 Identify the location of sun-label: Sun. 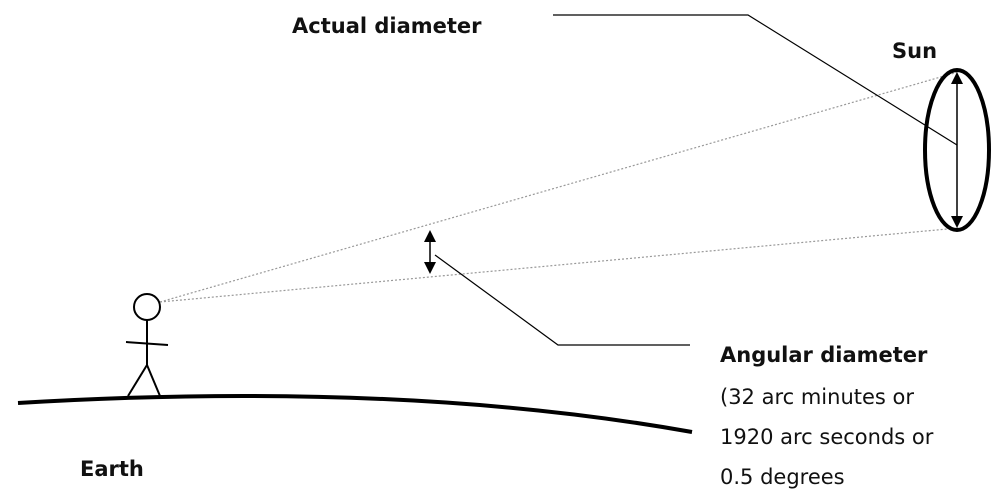
(914, 51).